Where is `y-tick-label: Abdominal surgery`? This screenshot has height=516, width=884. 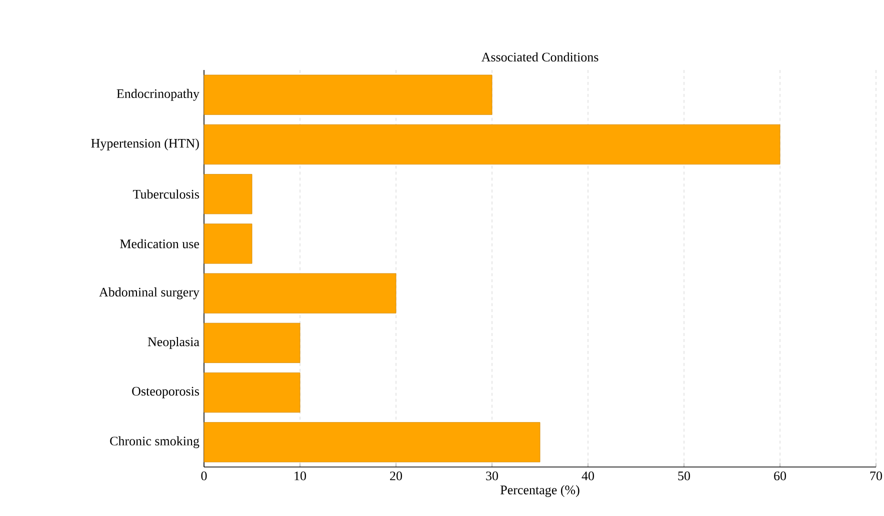 y-tick-label: Abdominal surgery is located at coordinates (149, 293).